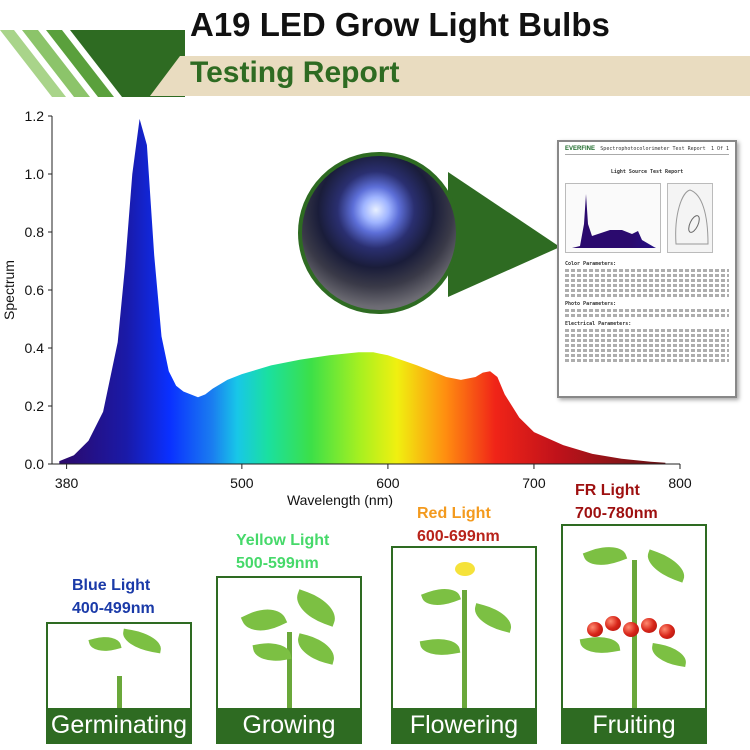 Image resolution: width=750 pixels, height=750 pixels. I want to click on stage-name-fruiting: Fruiting, so click(634, 725).